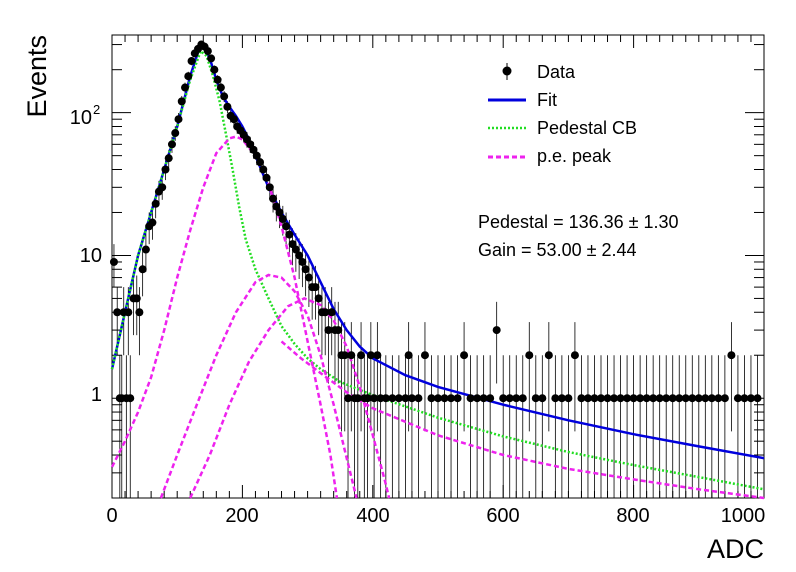 The width and height of the screenshot is (796, 572). What do you see at coordinates (632, 516) in the screenshot?
I see `x-tick-label-800: 800` at bounding box center [632, 516].